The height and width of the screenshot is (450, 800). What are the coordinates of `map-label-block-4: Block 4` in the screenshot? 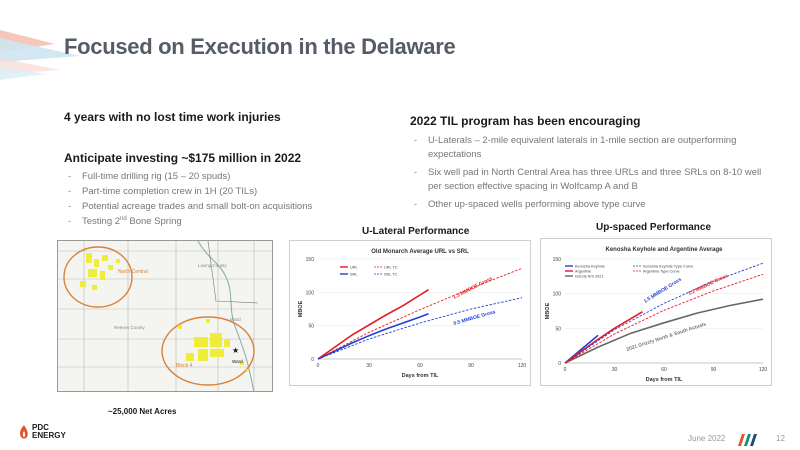 It's located at (184, 366).